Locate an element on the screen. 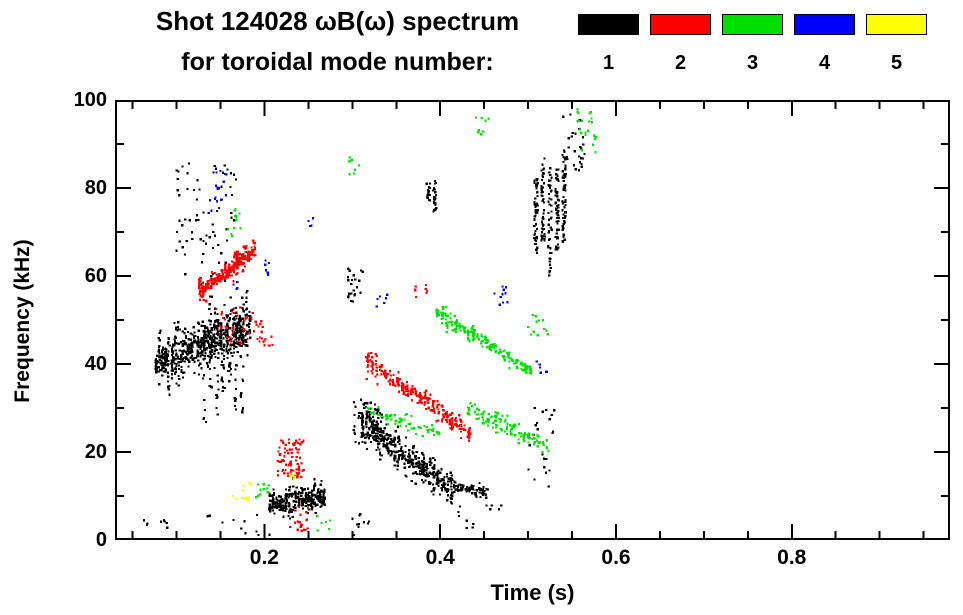 This screenshot has height=615, width=963. legend-label-n2: 2 is located at coordinates (680, 63).